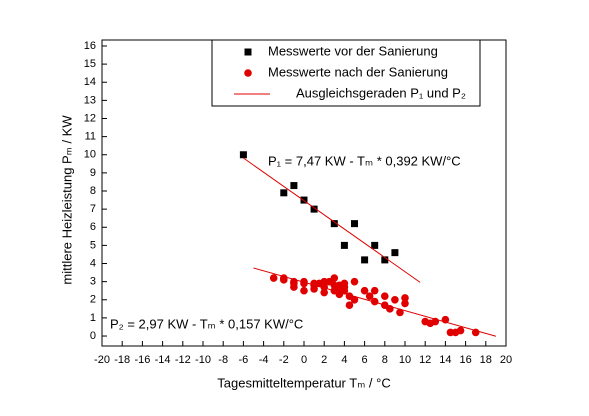 This screenshot has width=589, height=416. Describe the element at coordinates (183, 360) in the screenshot. I see `x-tick-label: -12` at that location.